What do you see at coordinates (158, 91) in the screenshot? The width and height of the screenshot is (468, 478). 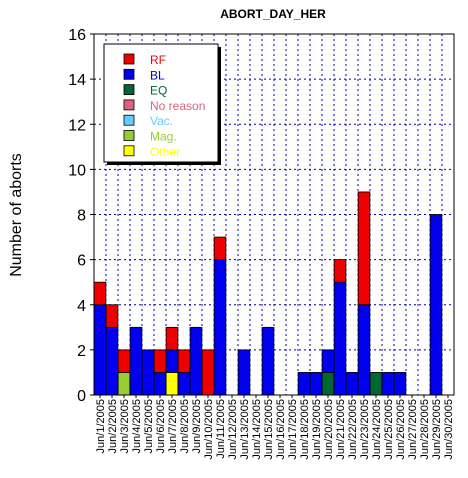 I see `legend-label: EQ` at bounding box center [158, 91].